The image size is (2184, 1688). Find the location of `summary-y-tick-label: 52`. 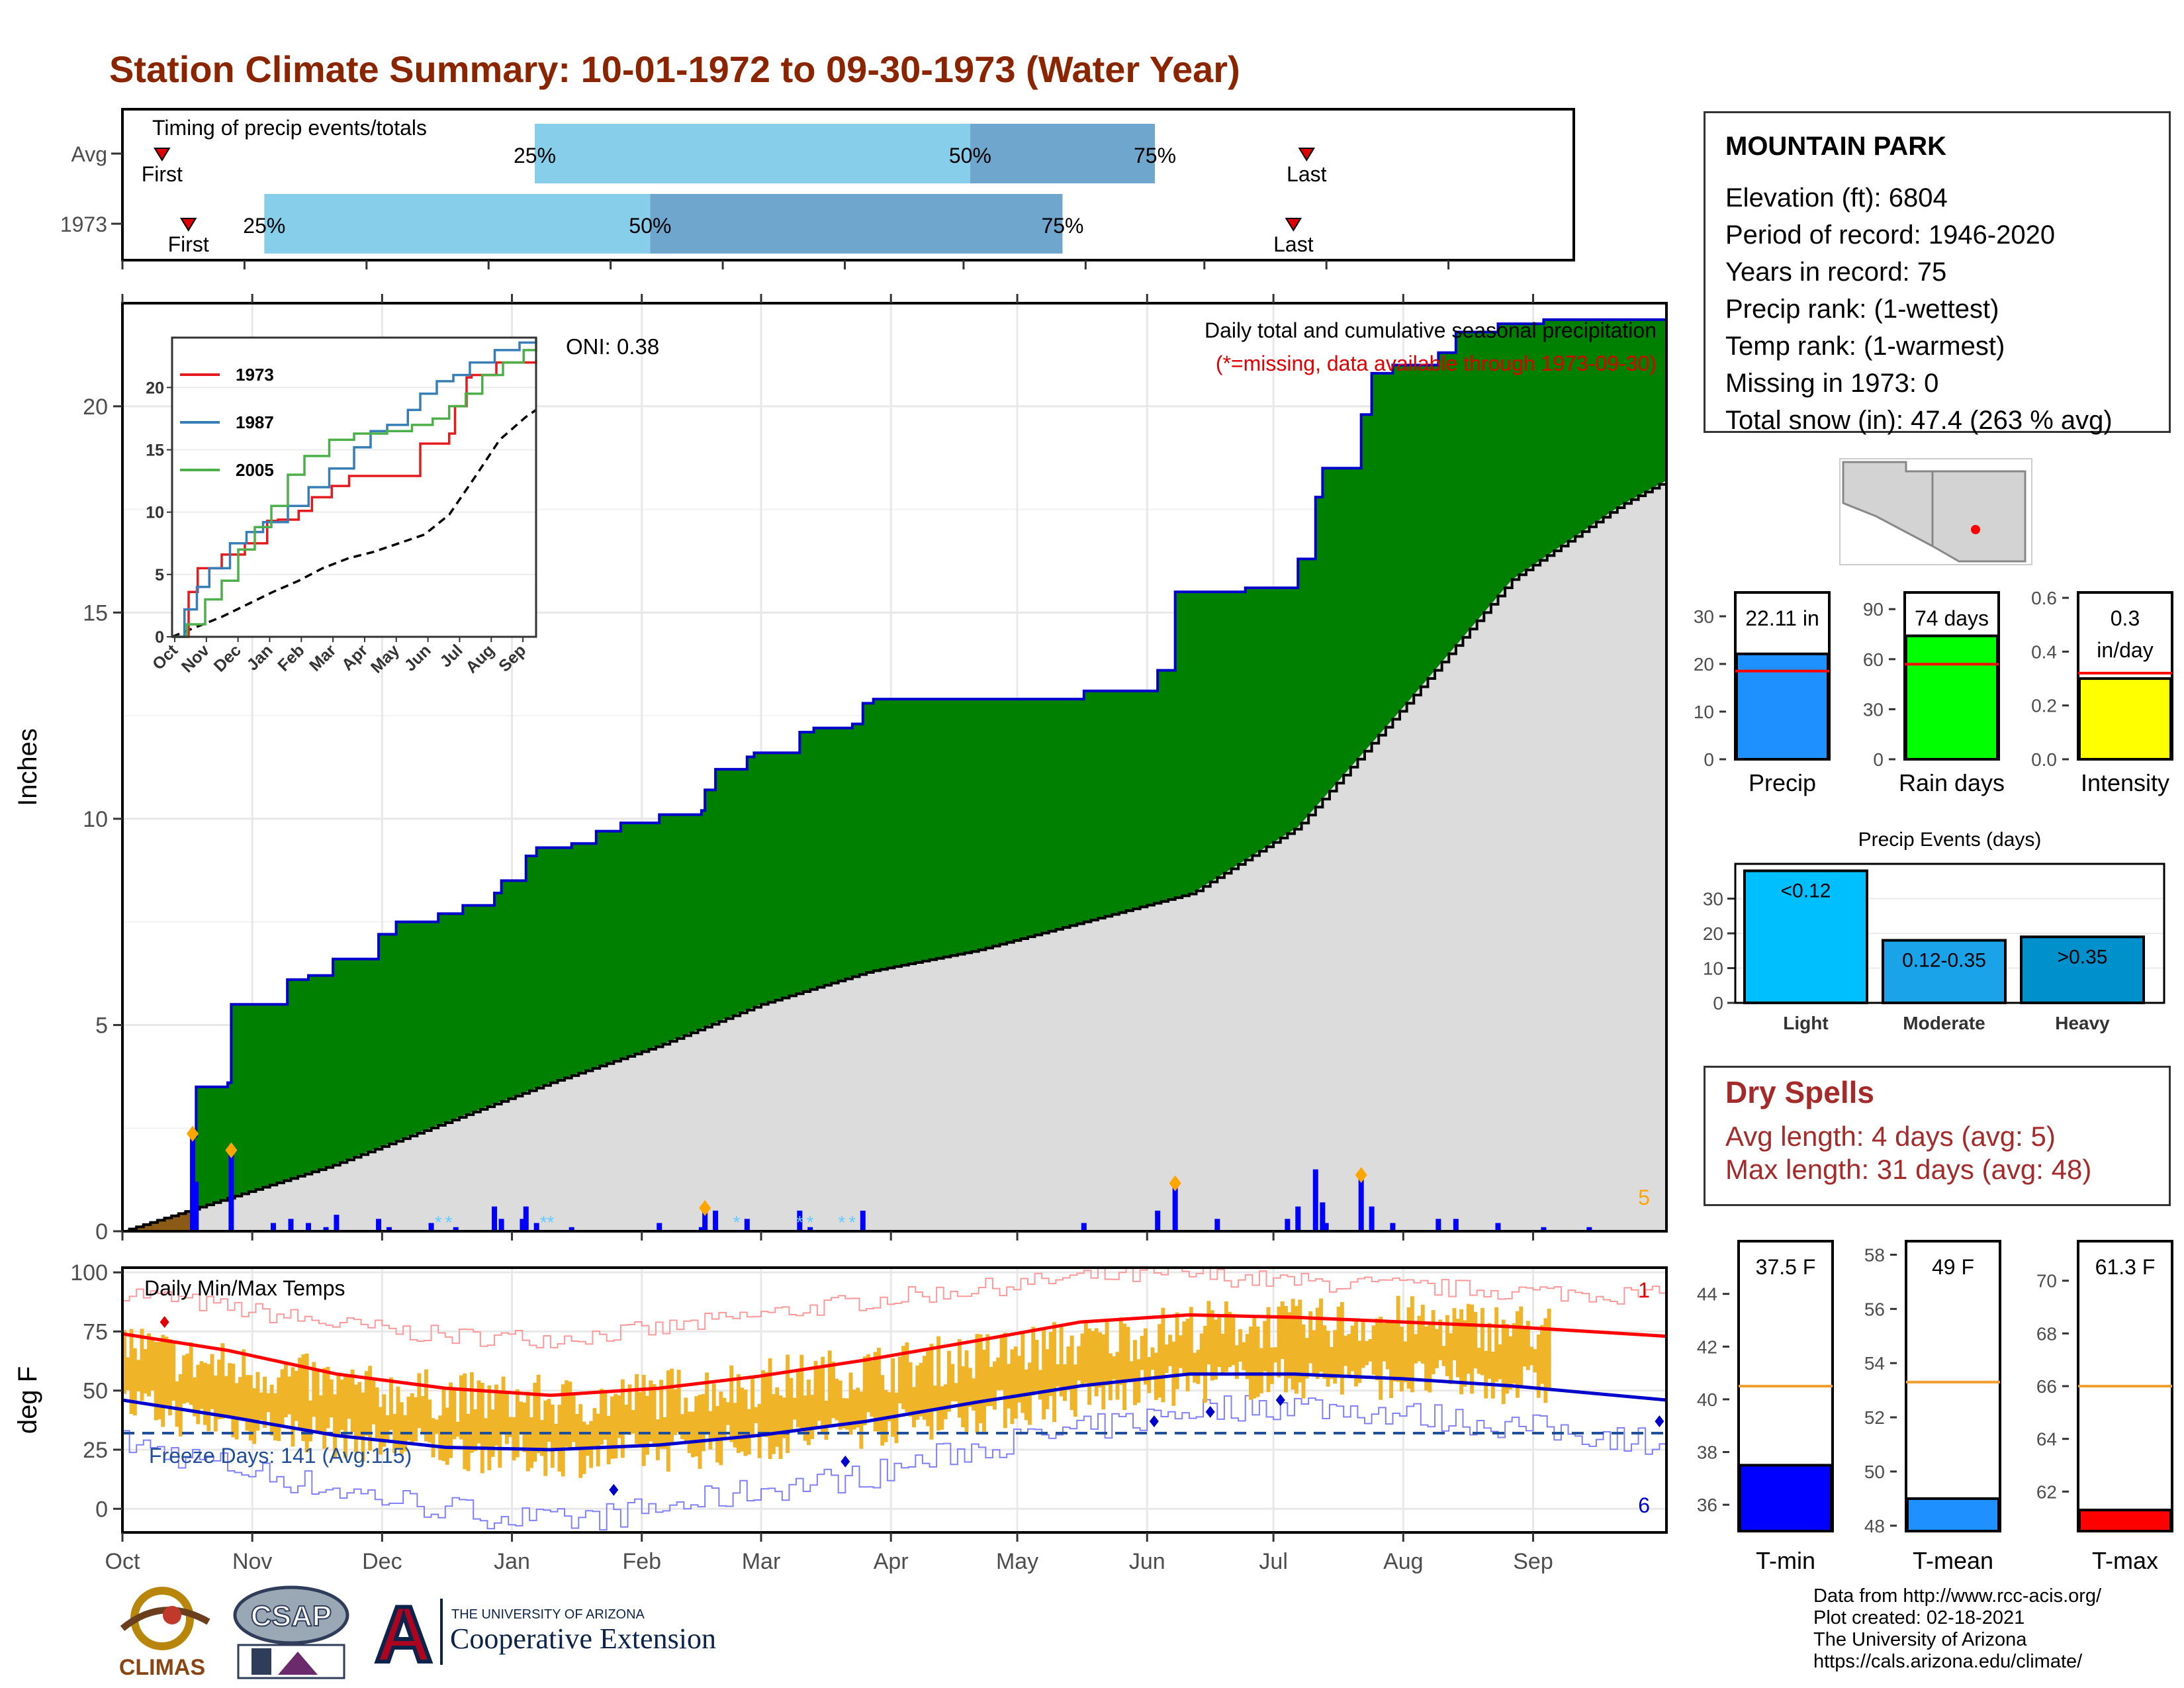

summary-y-tick-label: 52 is located at coordinates (1874, 1417).